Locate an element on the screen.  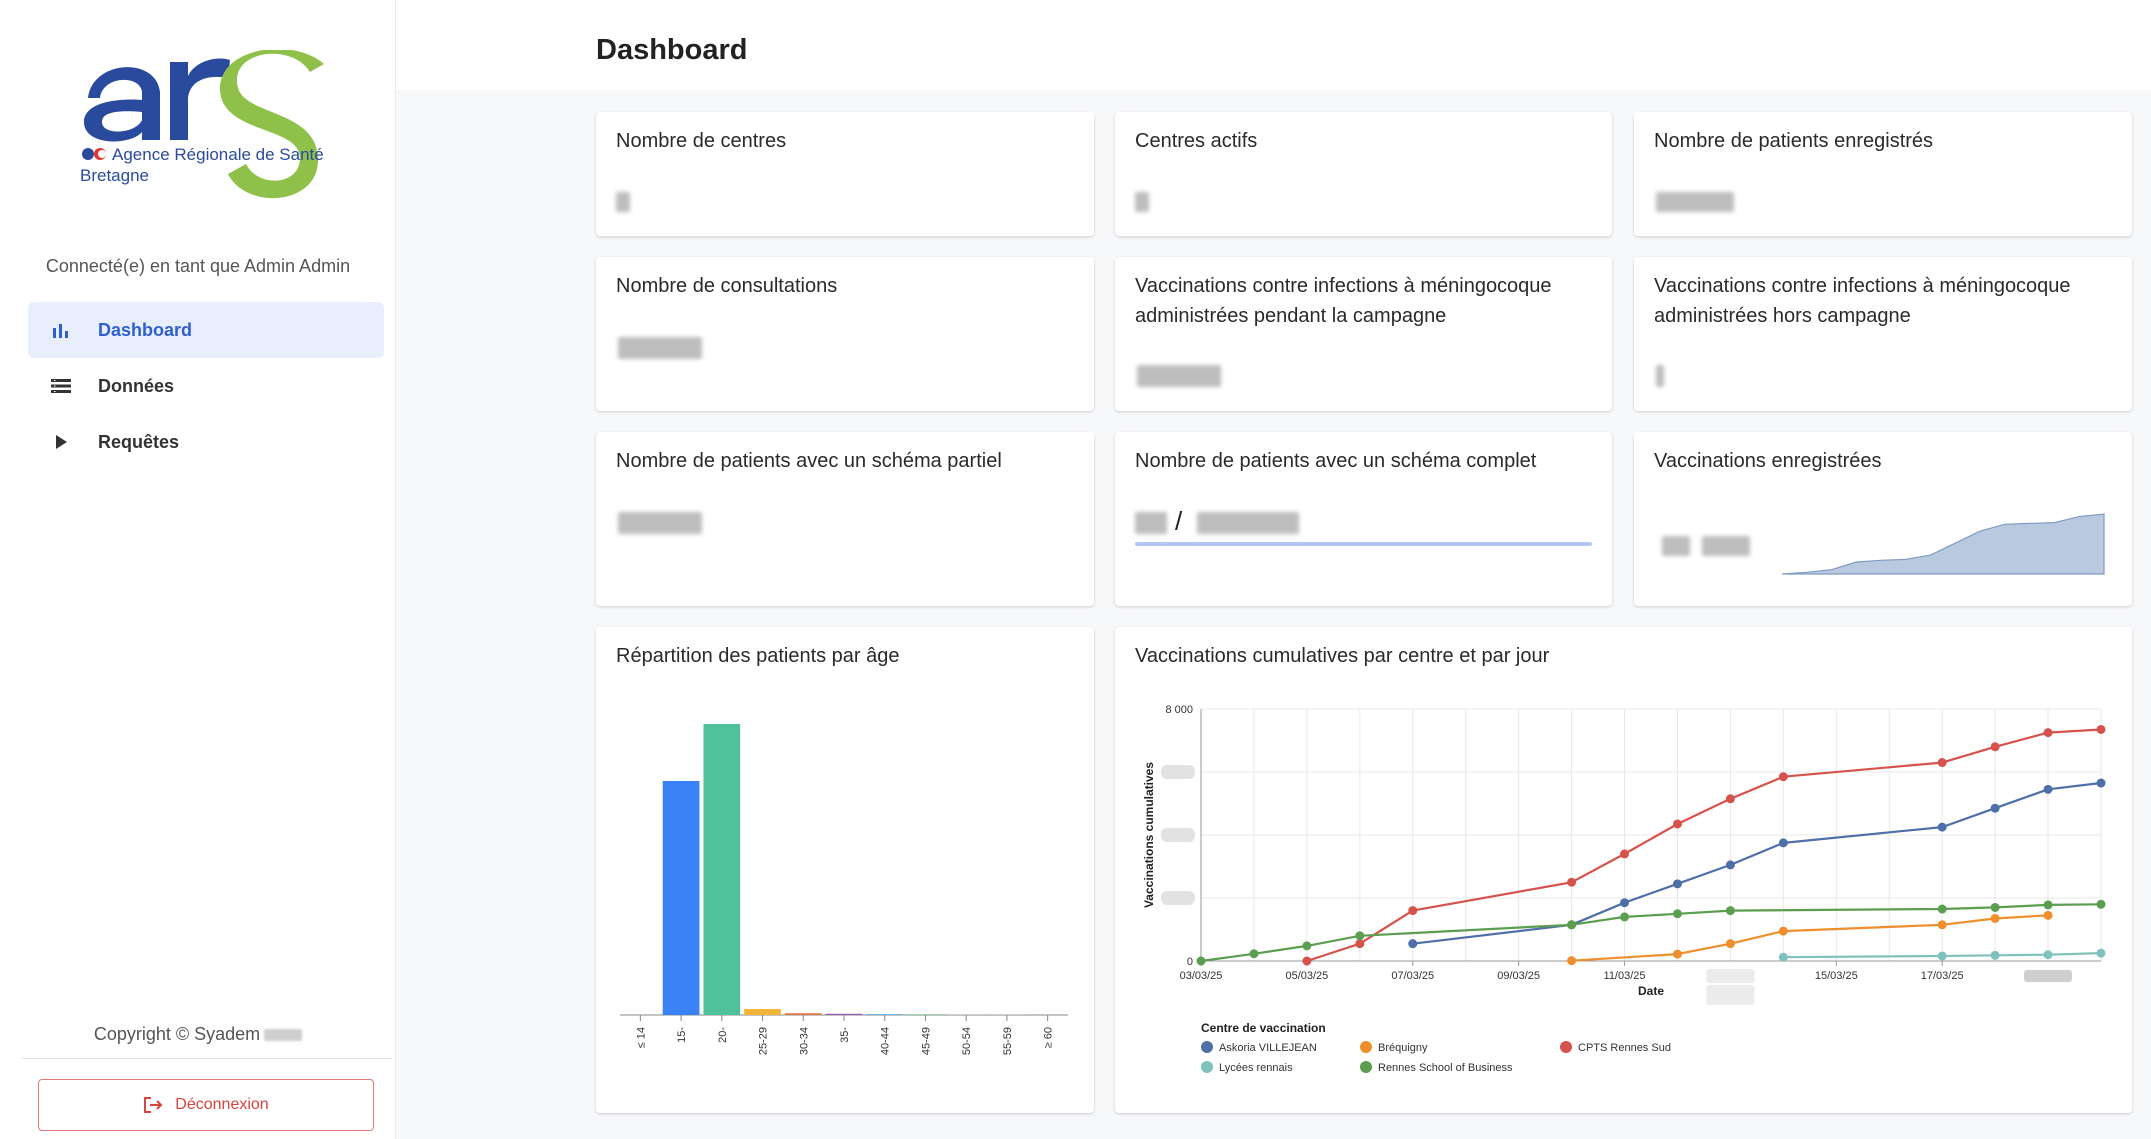
connected-user-text: Connecté(e) en tant que Admin Admin is located at coordinates (198, 266).